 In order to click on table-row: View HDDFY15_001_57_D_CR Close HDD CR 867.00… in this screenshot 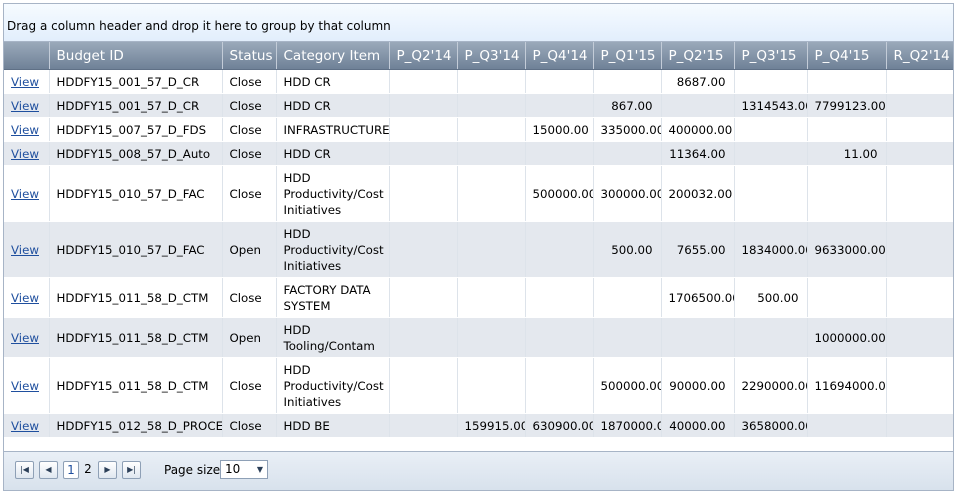, I will do `click(478, 105)`.